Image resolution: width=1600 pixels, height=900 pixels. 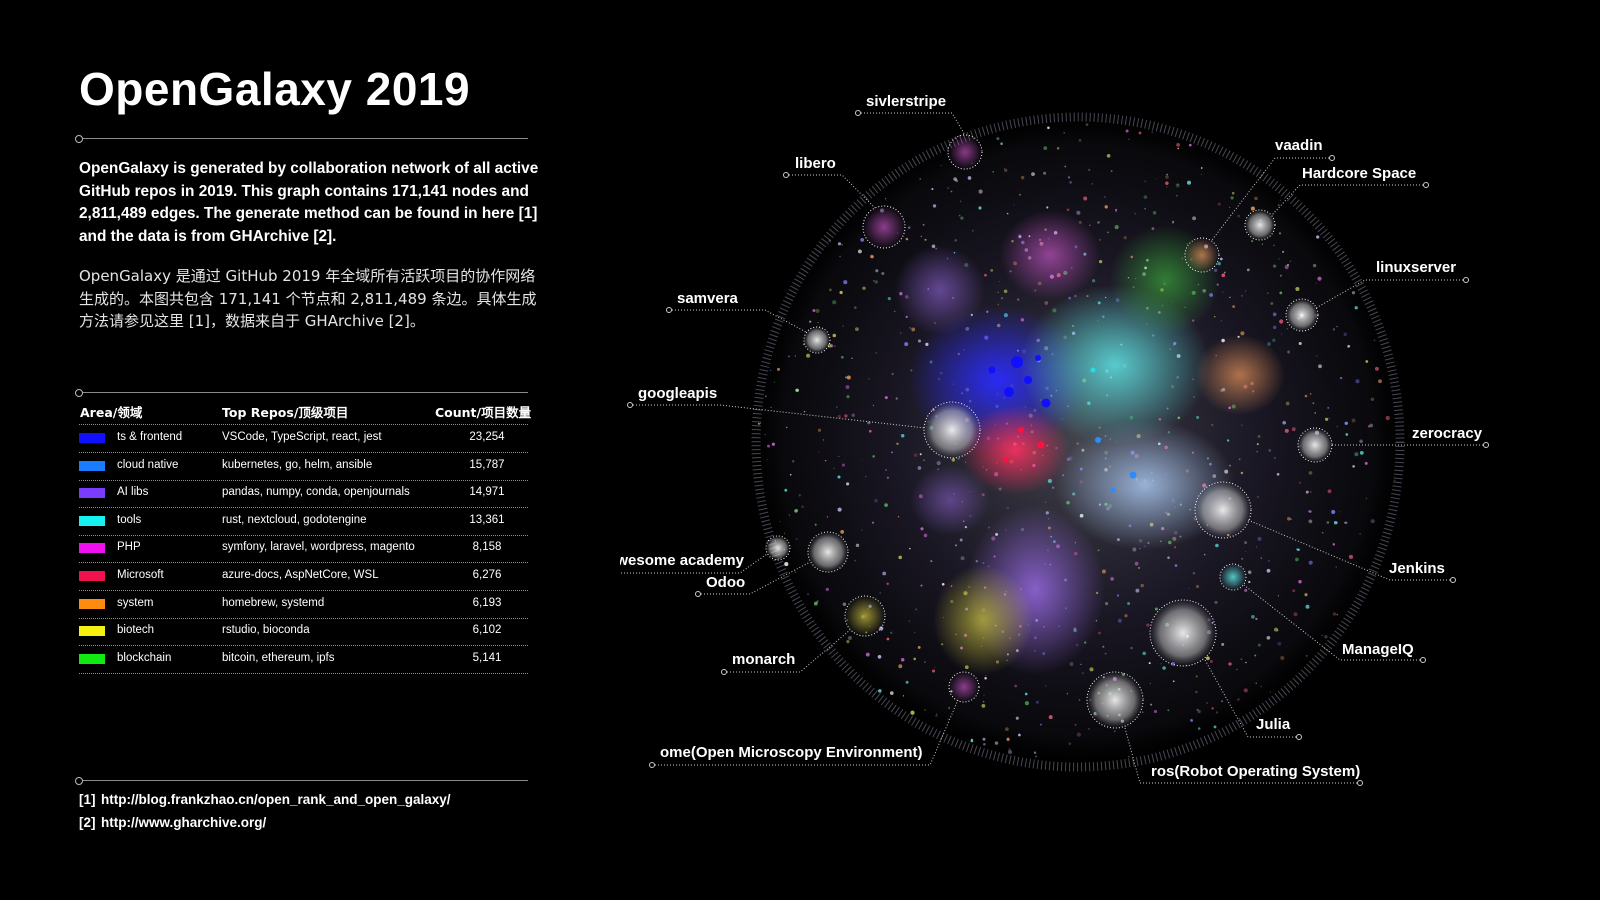 What do you see at coordinates (705, 554) in the screenshot?
I see `galaxy-label-awesome-academy: awesome academy` at bounding box center [705, 554].